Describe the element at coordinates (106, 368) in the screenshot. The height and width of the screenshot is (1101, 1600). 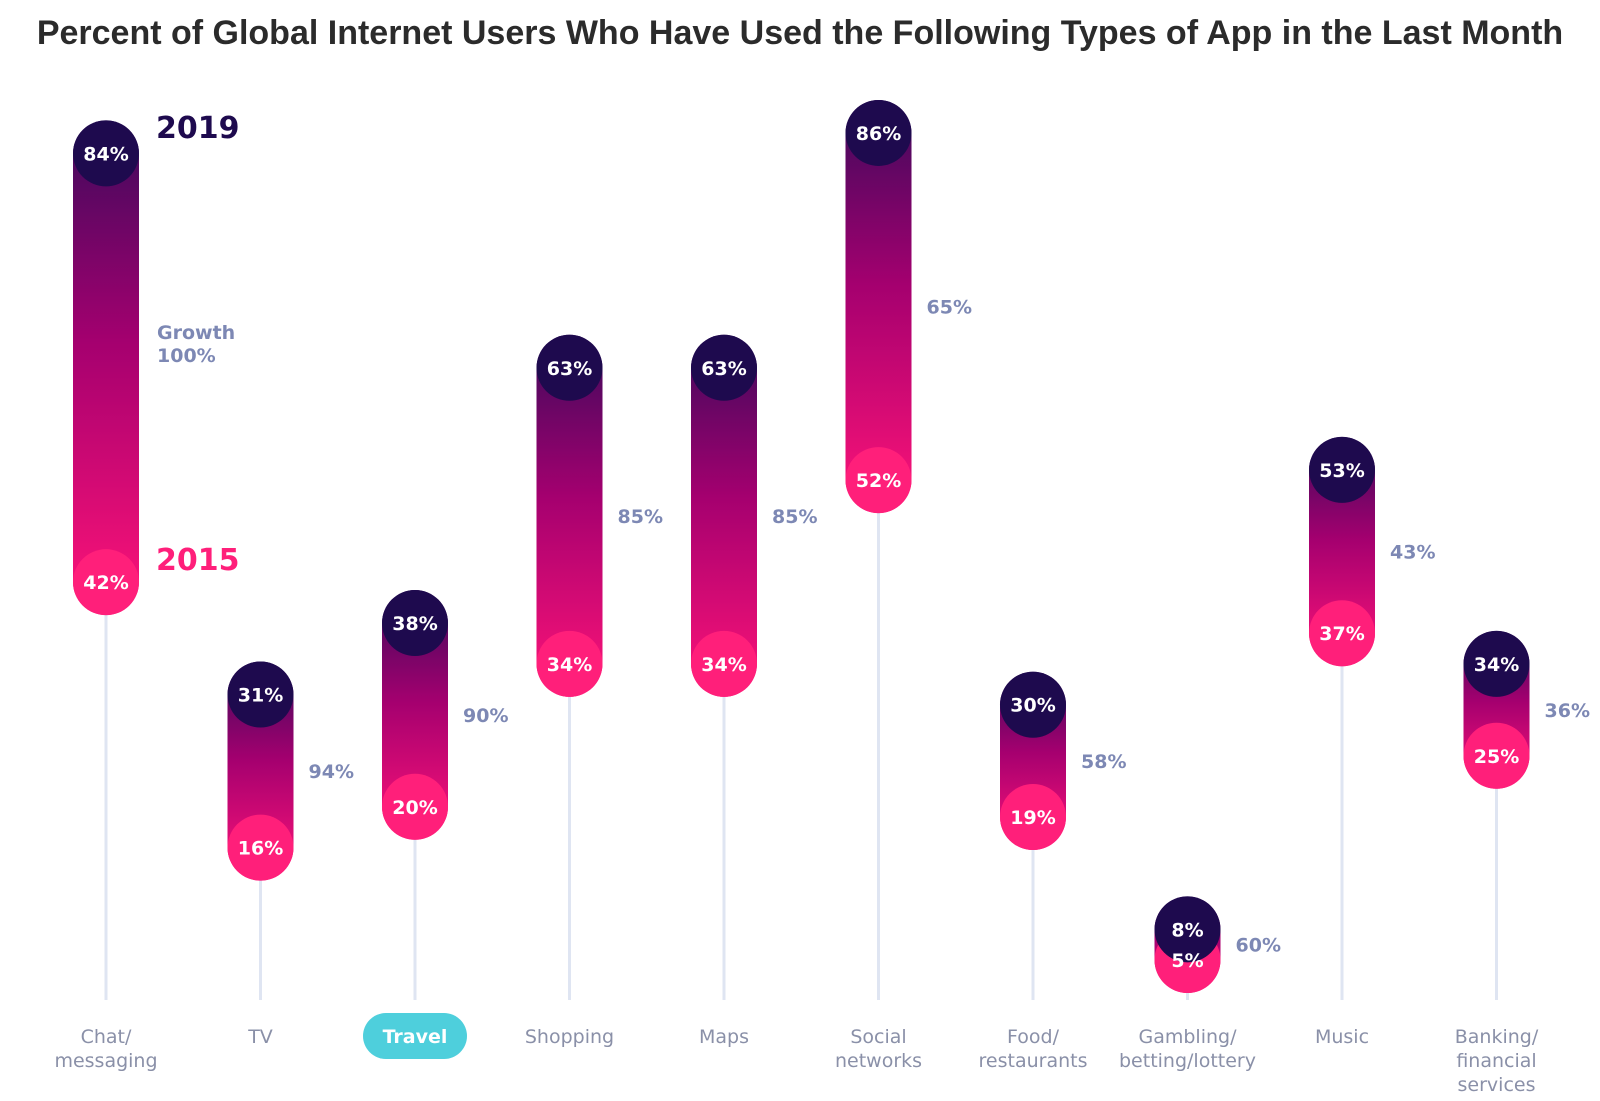
I see `pill-chat-messaging` at that location.